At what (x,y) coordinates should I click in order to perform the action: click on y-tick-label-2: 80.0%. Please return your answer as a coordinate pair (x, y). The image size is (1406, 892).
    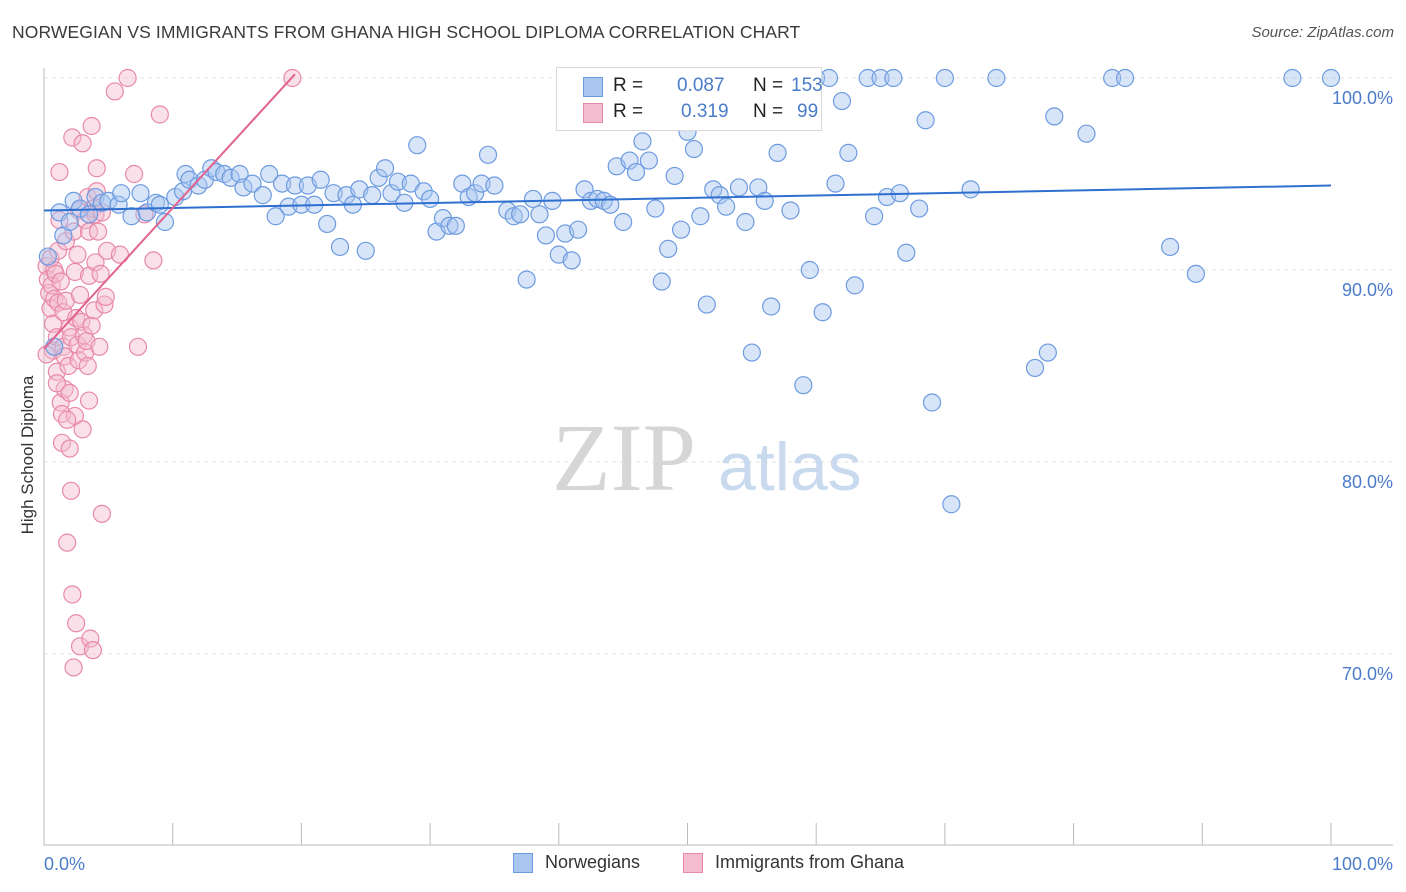
    Looking at the image, I should click on (1367, 482).